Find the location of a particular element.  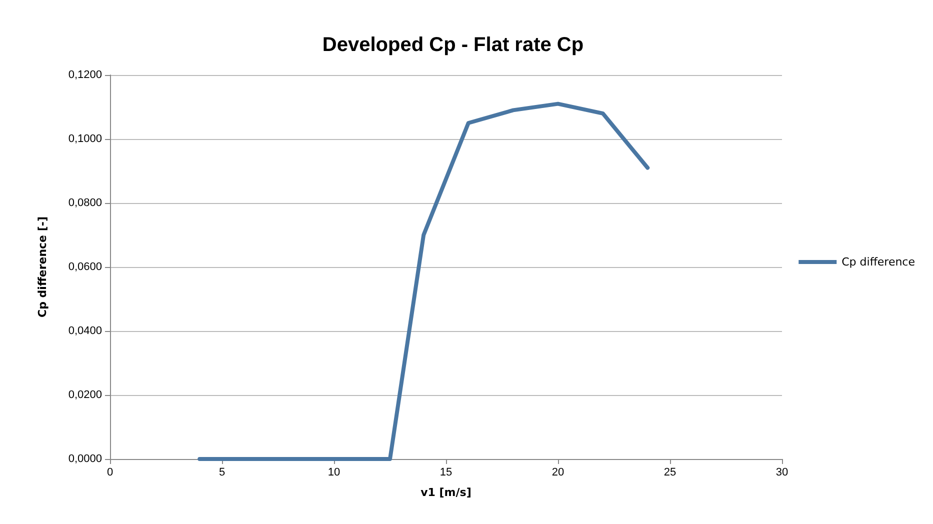

y-tick-label: 0,1200 is located at coordinates (85, 75).